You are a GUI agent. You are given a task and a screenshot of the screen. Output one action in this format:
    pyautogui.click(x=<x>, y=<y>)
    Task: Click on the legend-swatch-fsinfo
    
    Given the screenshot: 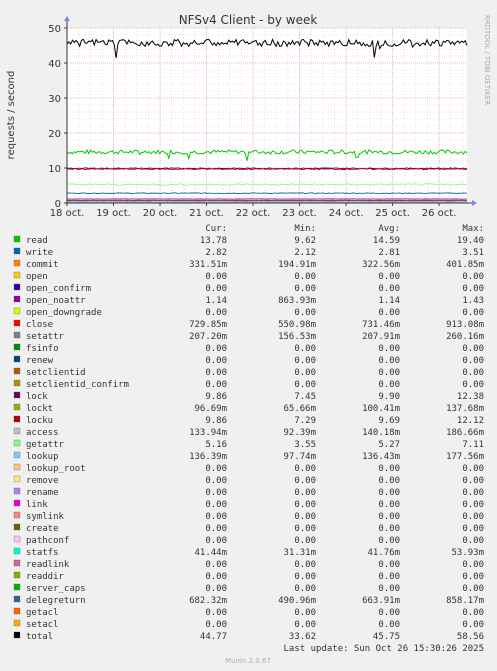 What is the action you would take?
    pyautogui.click(x=17, y=347)
    